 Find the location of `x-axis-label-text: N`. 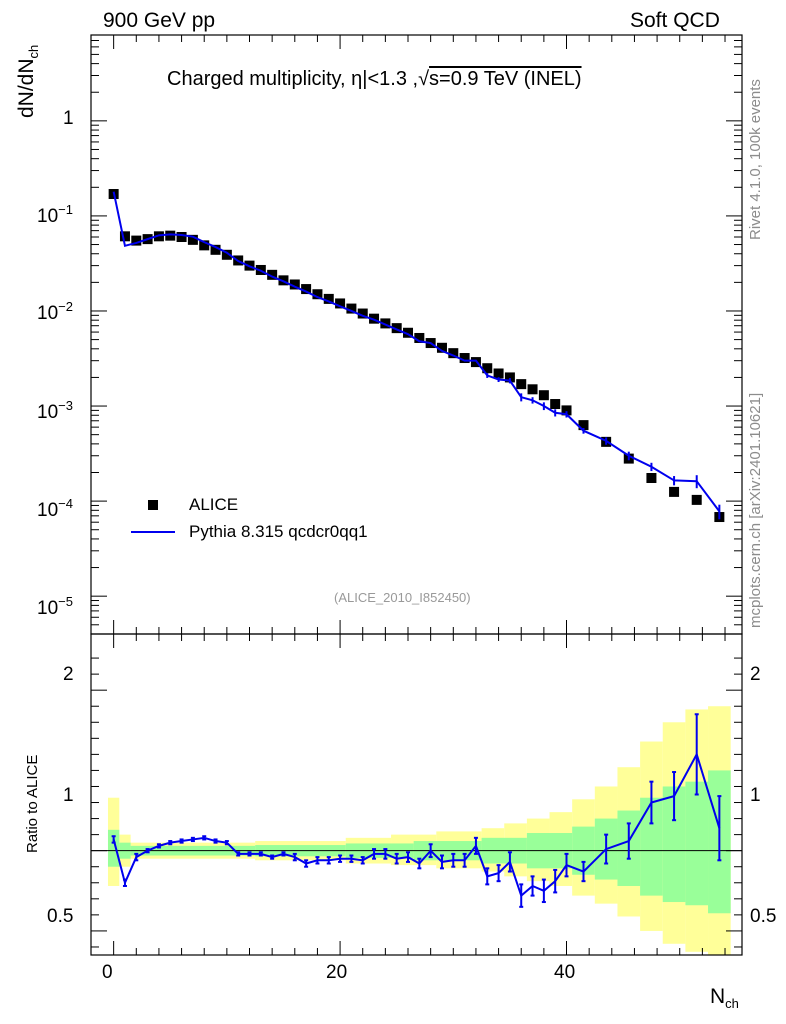

x-axis-label-text: N is located at coordinates (718, 996).